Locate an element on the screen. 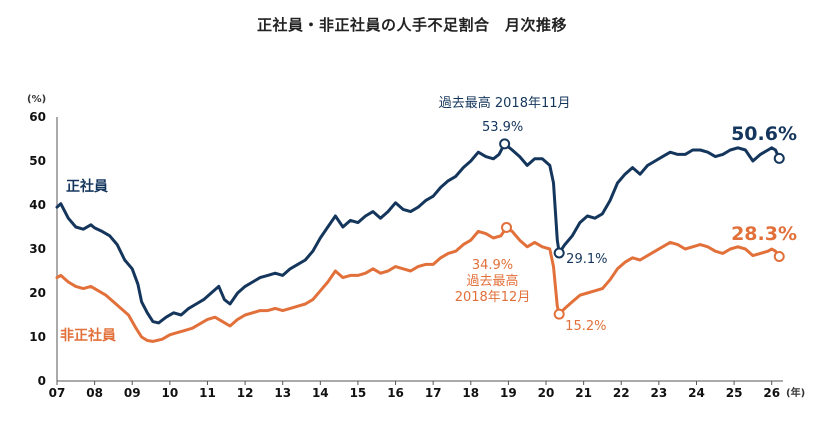  y-unit-label: (%) is located at coordinates (36, 99).